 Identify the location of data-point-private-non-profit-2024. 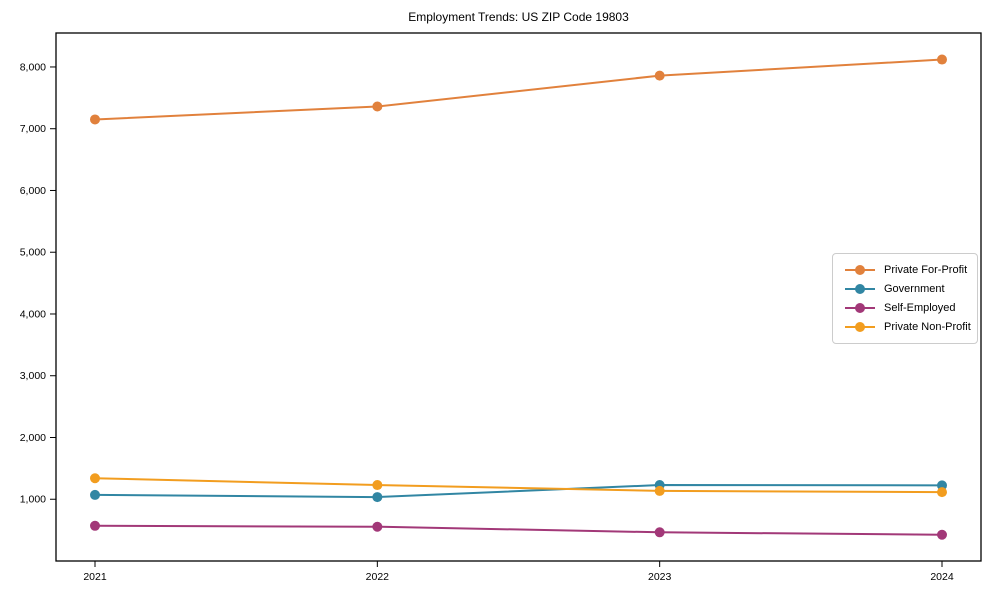
(942, 492).